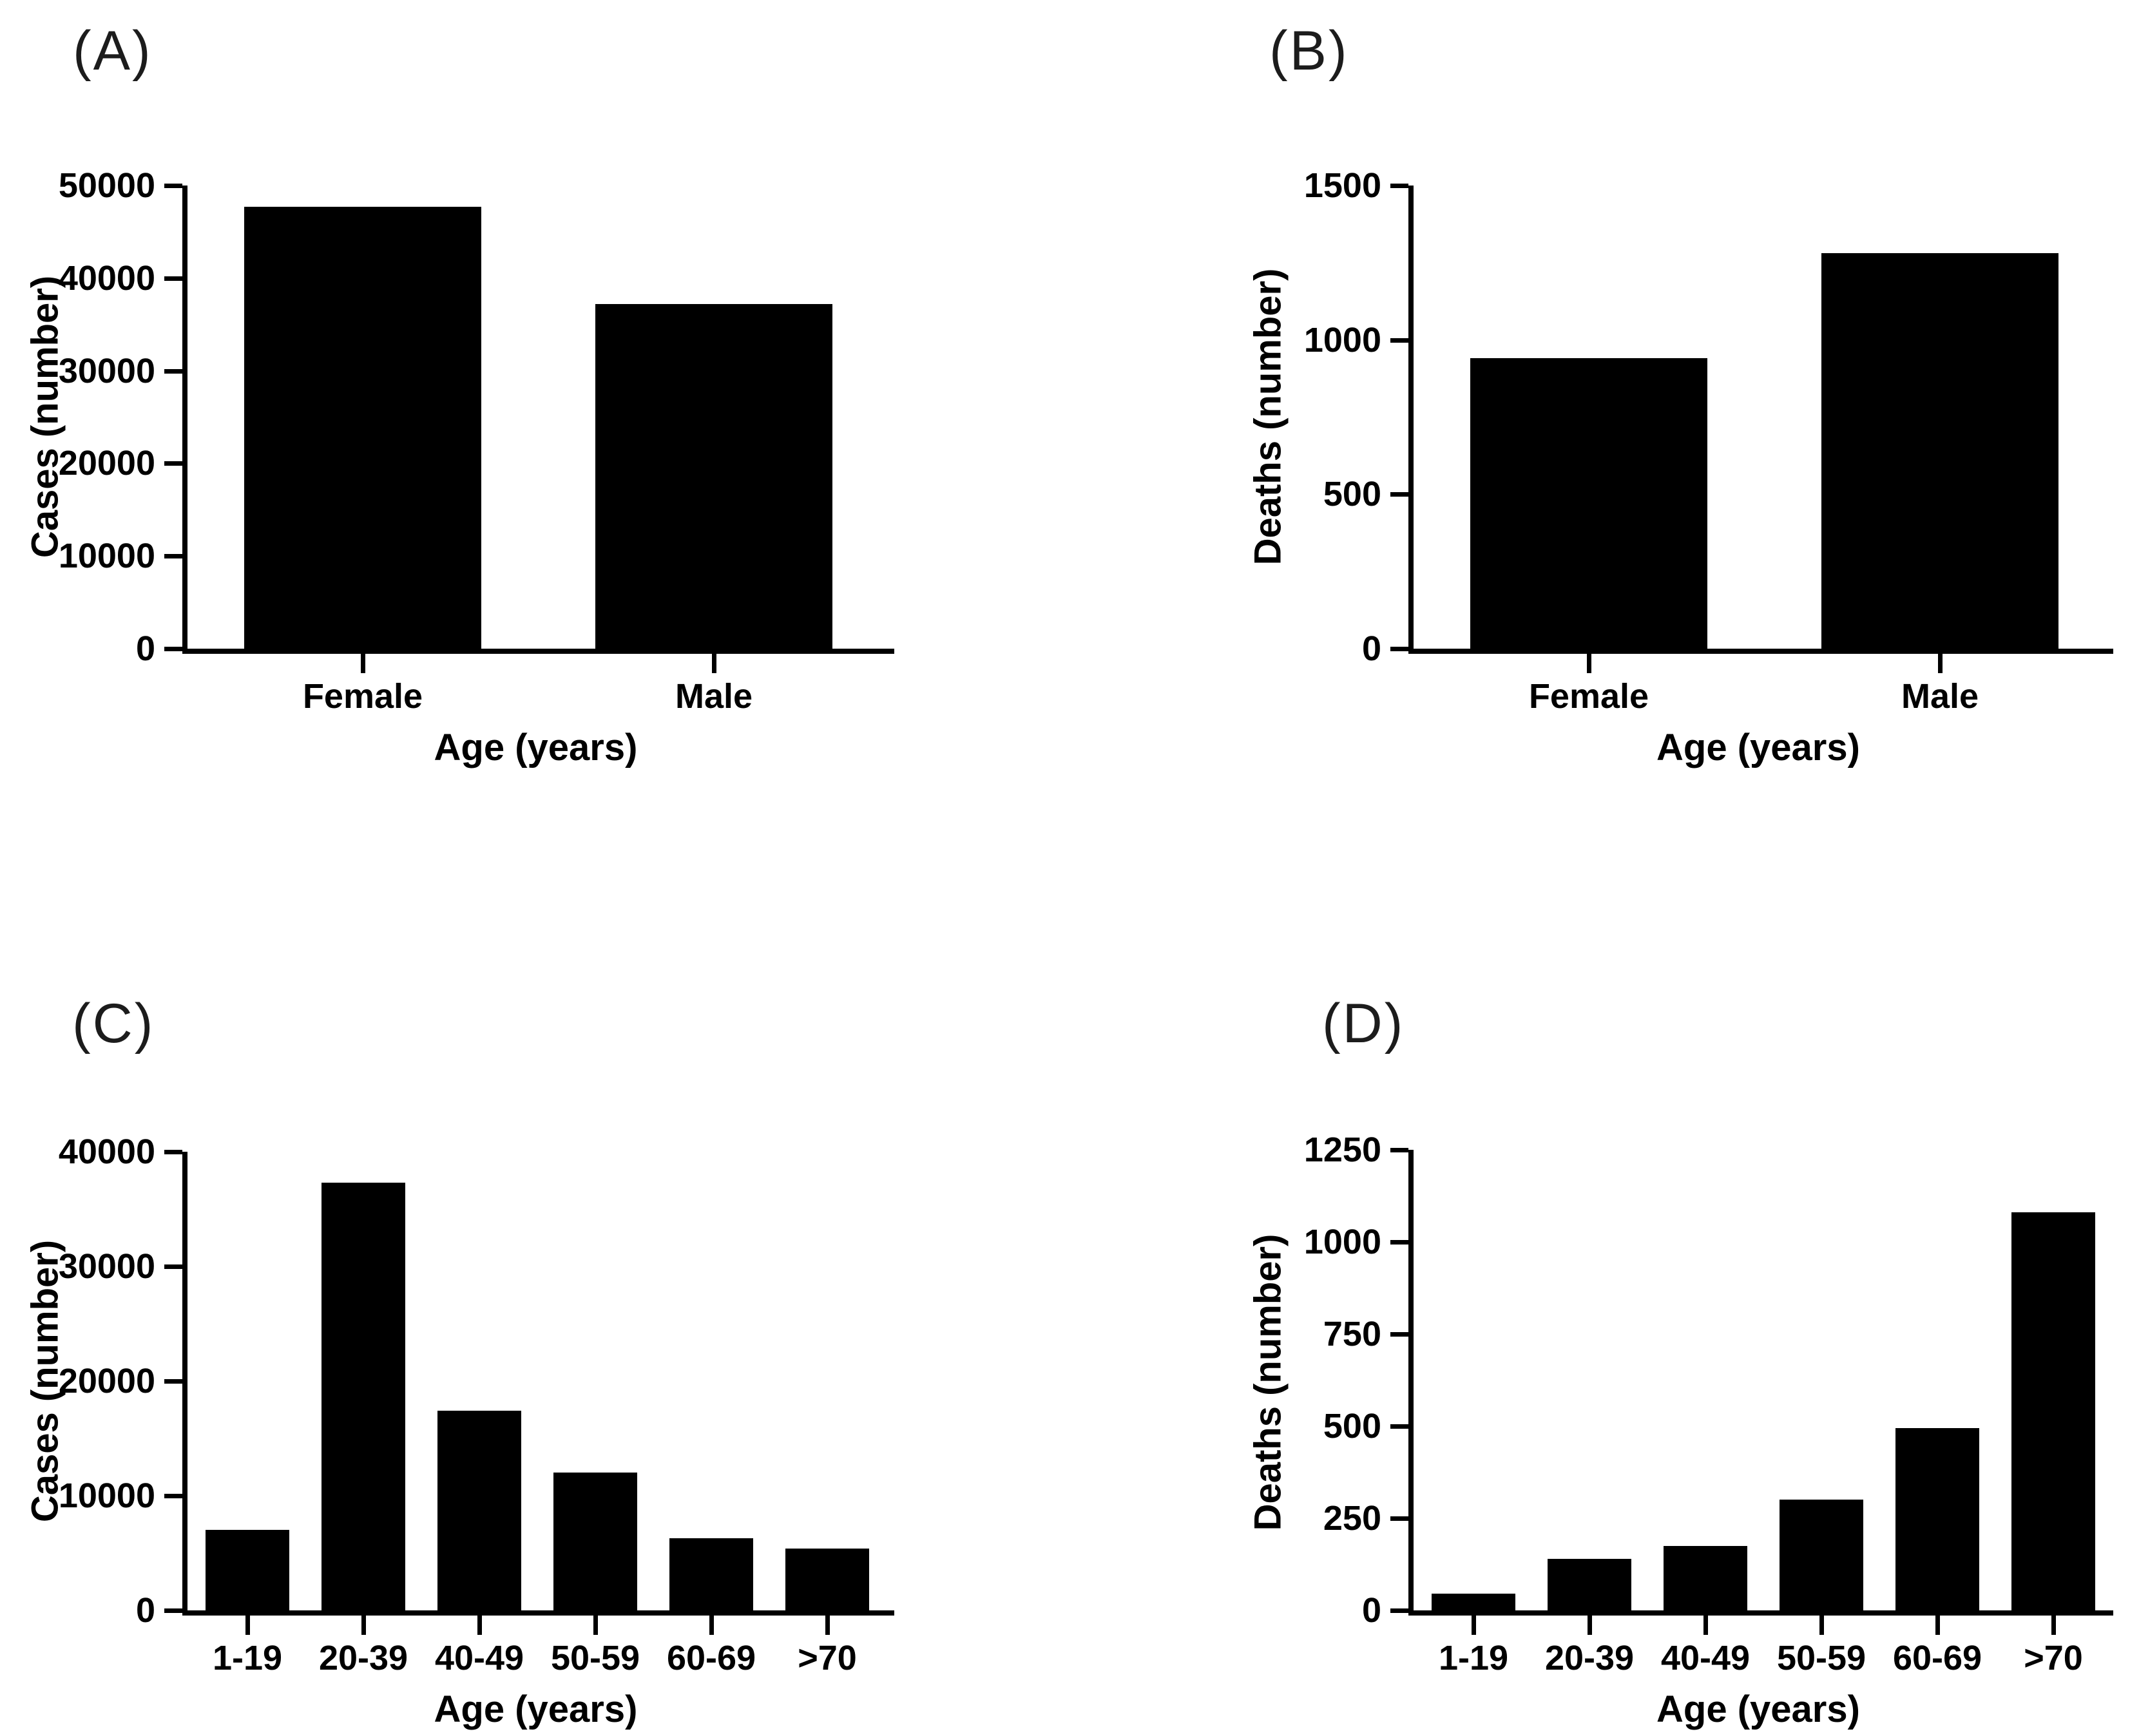  Describe the element at coordinates (536, 748) in the screenshot. I see `panel-a-x-axis-title: Age (years)` at that location.